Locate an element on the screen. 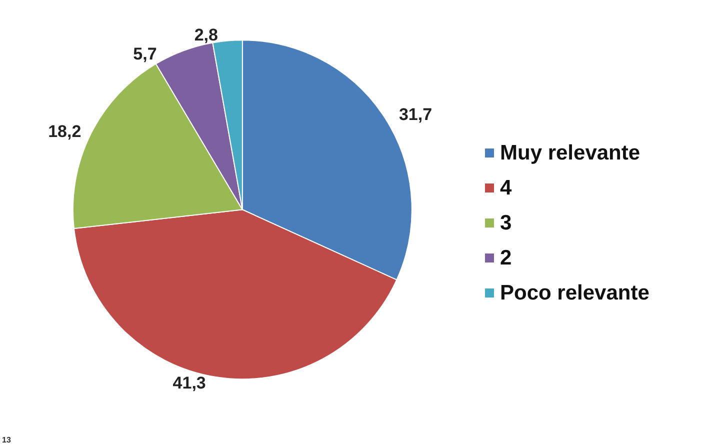 The height and width of the screenshot is (446, 713). data-label: 31,7 is located at coordinates (415, 114).